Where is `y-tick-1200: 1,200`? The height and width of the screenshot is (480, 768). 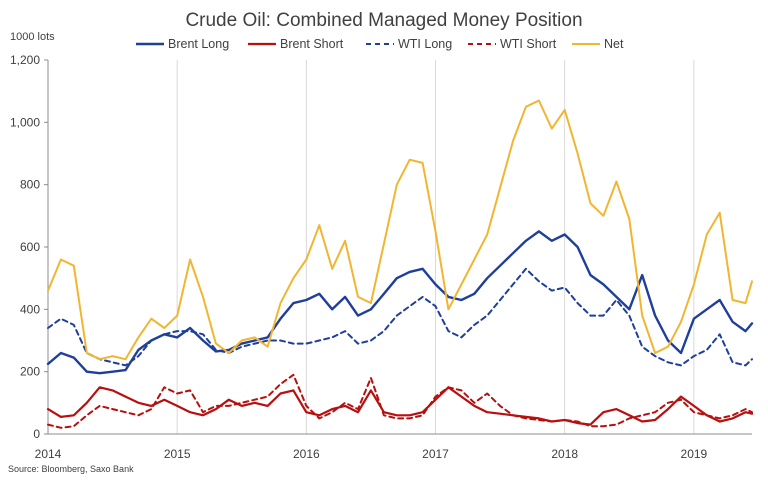
y-tick-1200: 1,200 is located at coordinates (25, 60).